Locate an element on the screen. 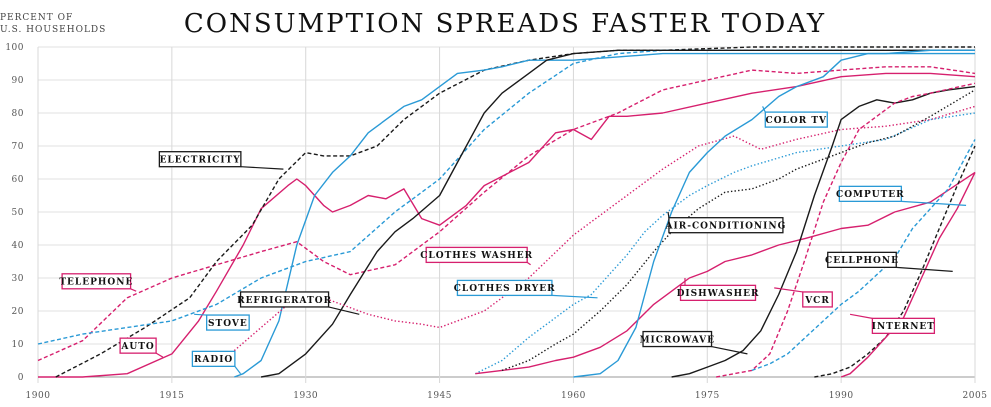 Image resolution: width=991 pixels, height=407 pixels. callout-stove: STOVE is located at coordinates (222, 322).